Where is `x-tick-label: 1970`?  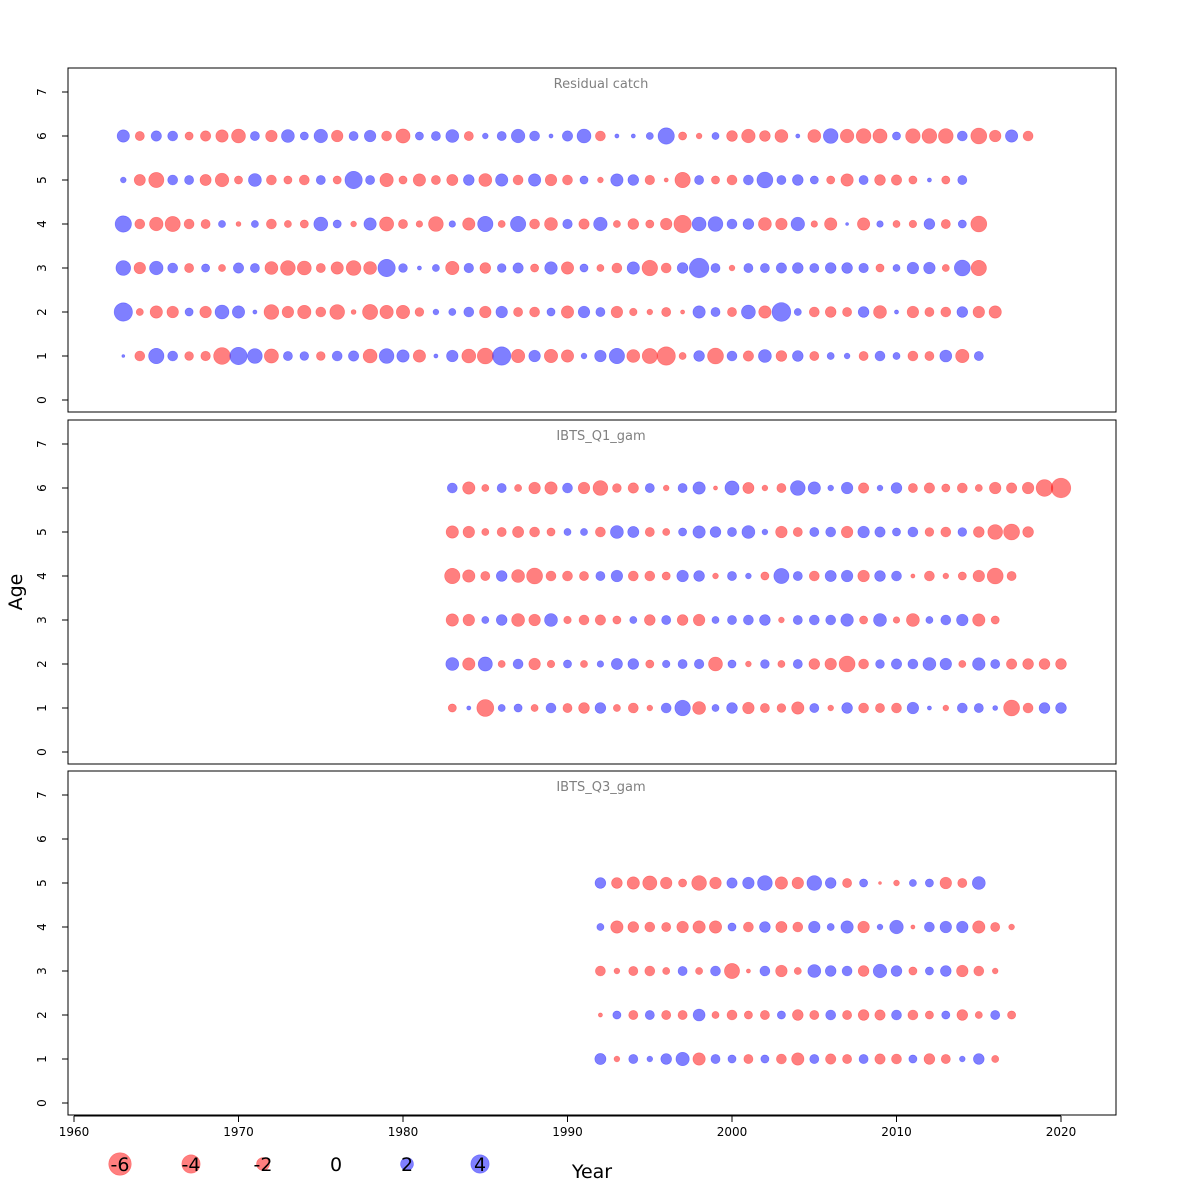
x-tick-label: 1970 is located at coordinates (238, 1132).